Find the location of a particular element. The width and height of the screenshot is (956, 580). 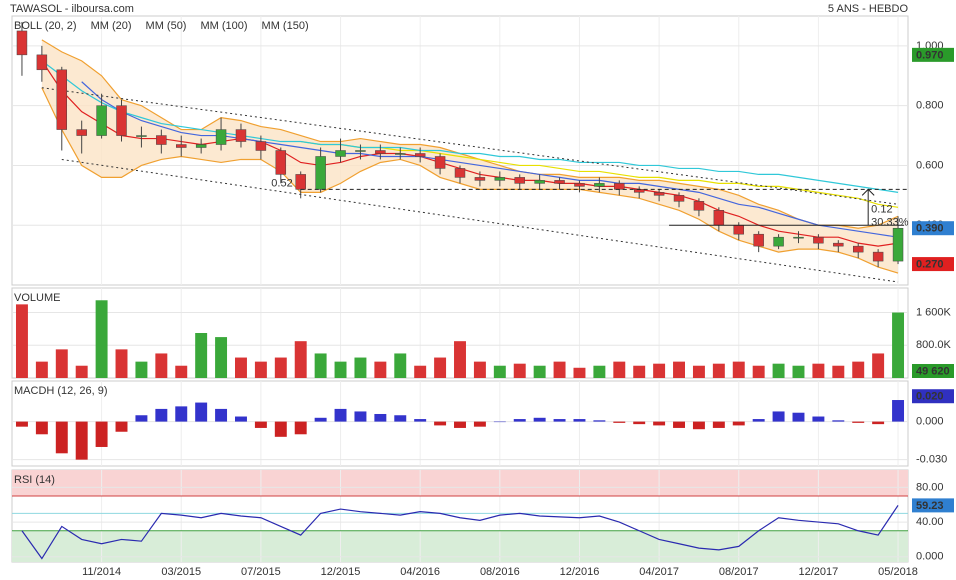

gap-label: 0.12 is located at coordinates (881, 209).